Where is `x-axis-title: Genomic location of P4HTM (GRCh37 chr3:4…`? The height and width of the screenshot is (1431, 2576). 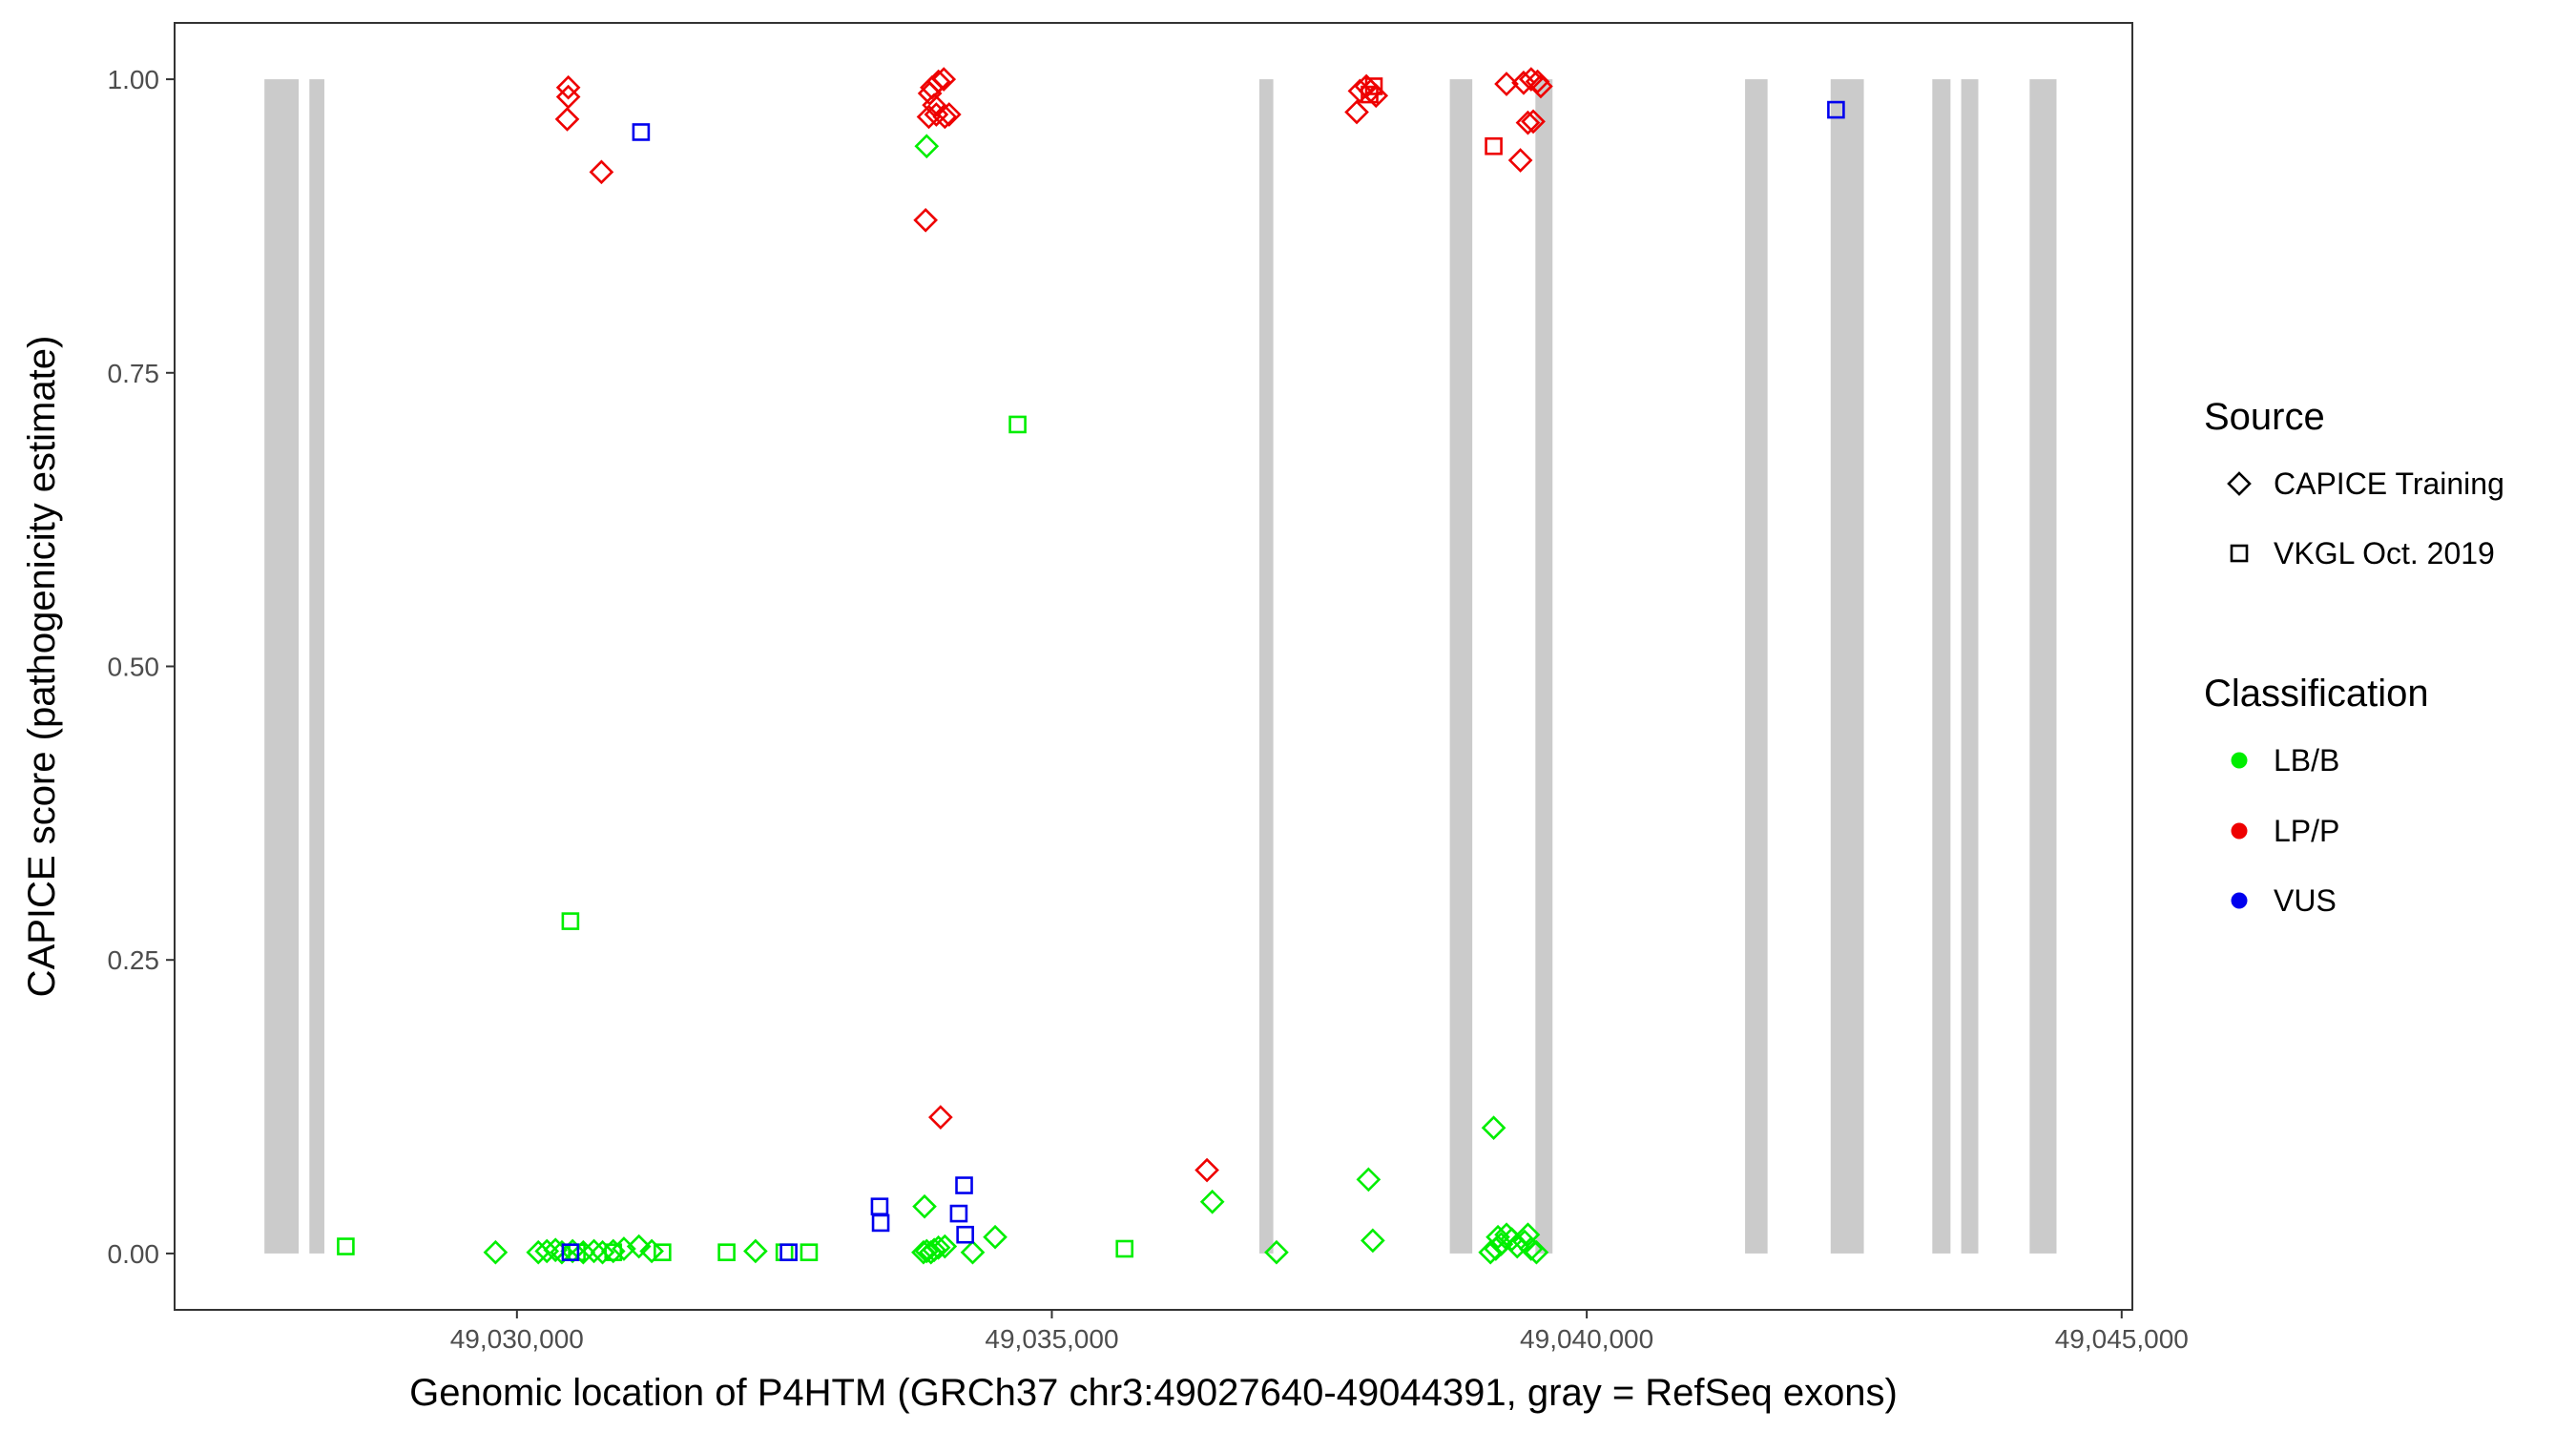
x-axis-title: Genomic location of P4HTM (GRCh37 chr3:4… is located at coordinates (1153, 1393).